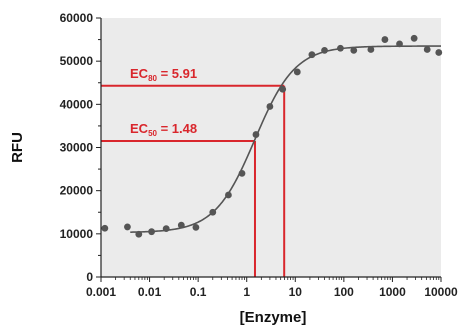 This screenshot has width=458, height=330. What do you see at coordinates (246, 292) in the screenshot?
I see `x-tick-label: 1` at bounding box center [246, 292].